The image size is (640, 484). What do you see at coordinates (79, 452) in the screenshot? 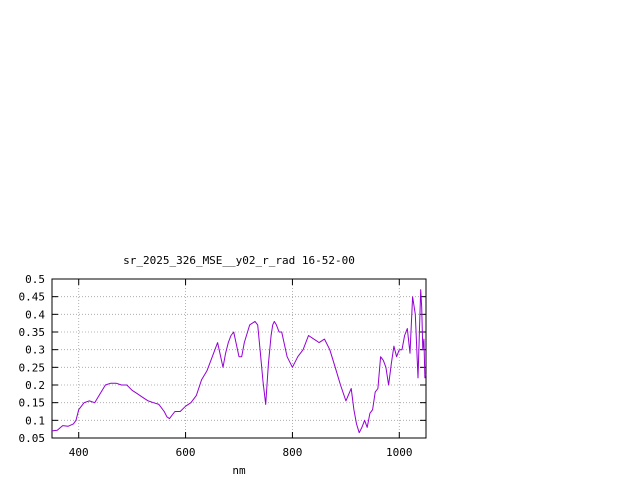
I see `x-tick-label: 400` at bounding box center [79, 452].